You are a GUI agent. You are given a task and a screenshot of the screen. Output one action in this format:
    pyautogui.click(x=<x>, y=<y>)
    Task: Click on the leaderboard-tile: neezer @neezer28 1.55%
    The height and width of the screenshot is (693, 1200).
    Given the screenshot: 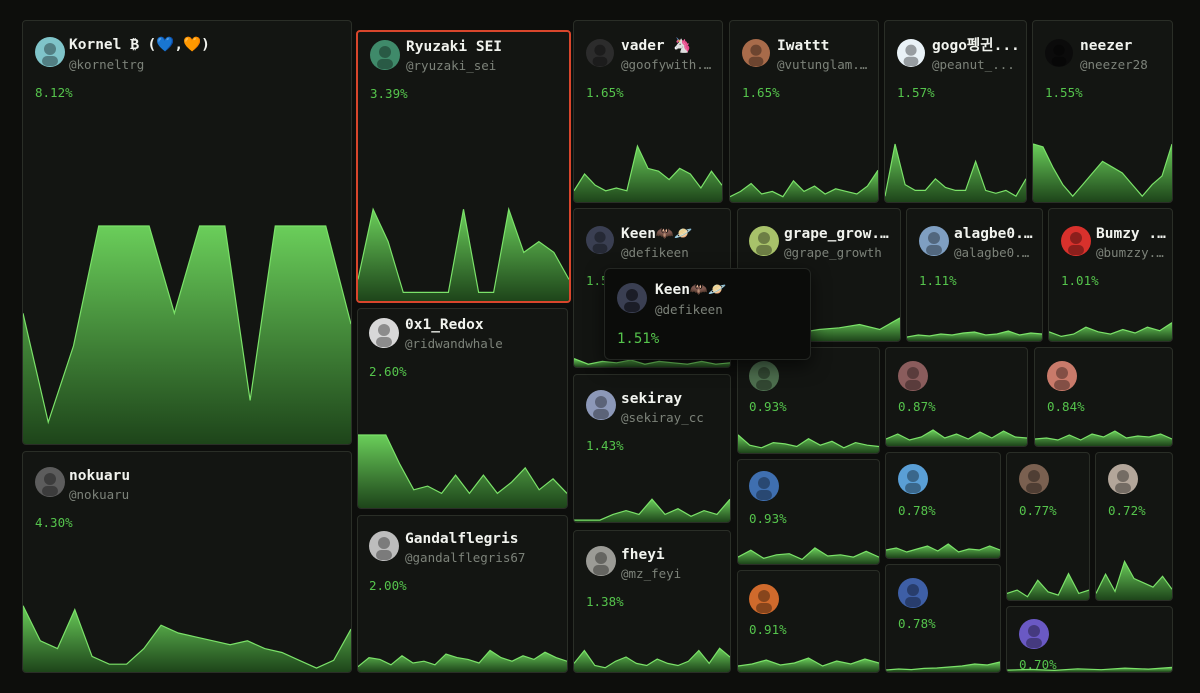 What is the action you would take?
    pyautogui.click(x=1102, y=111)
    